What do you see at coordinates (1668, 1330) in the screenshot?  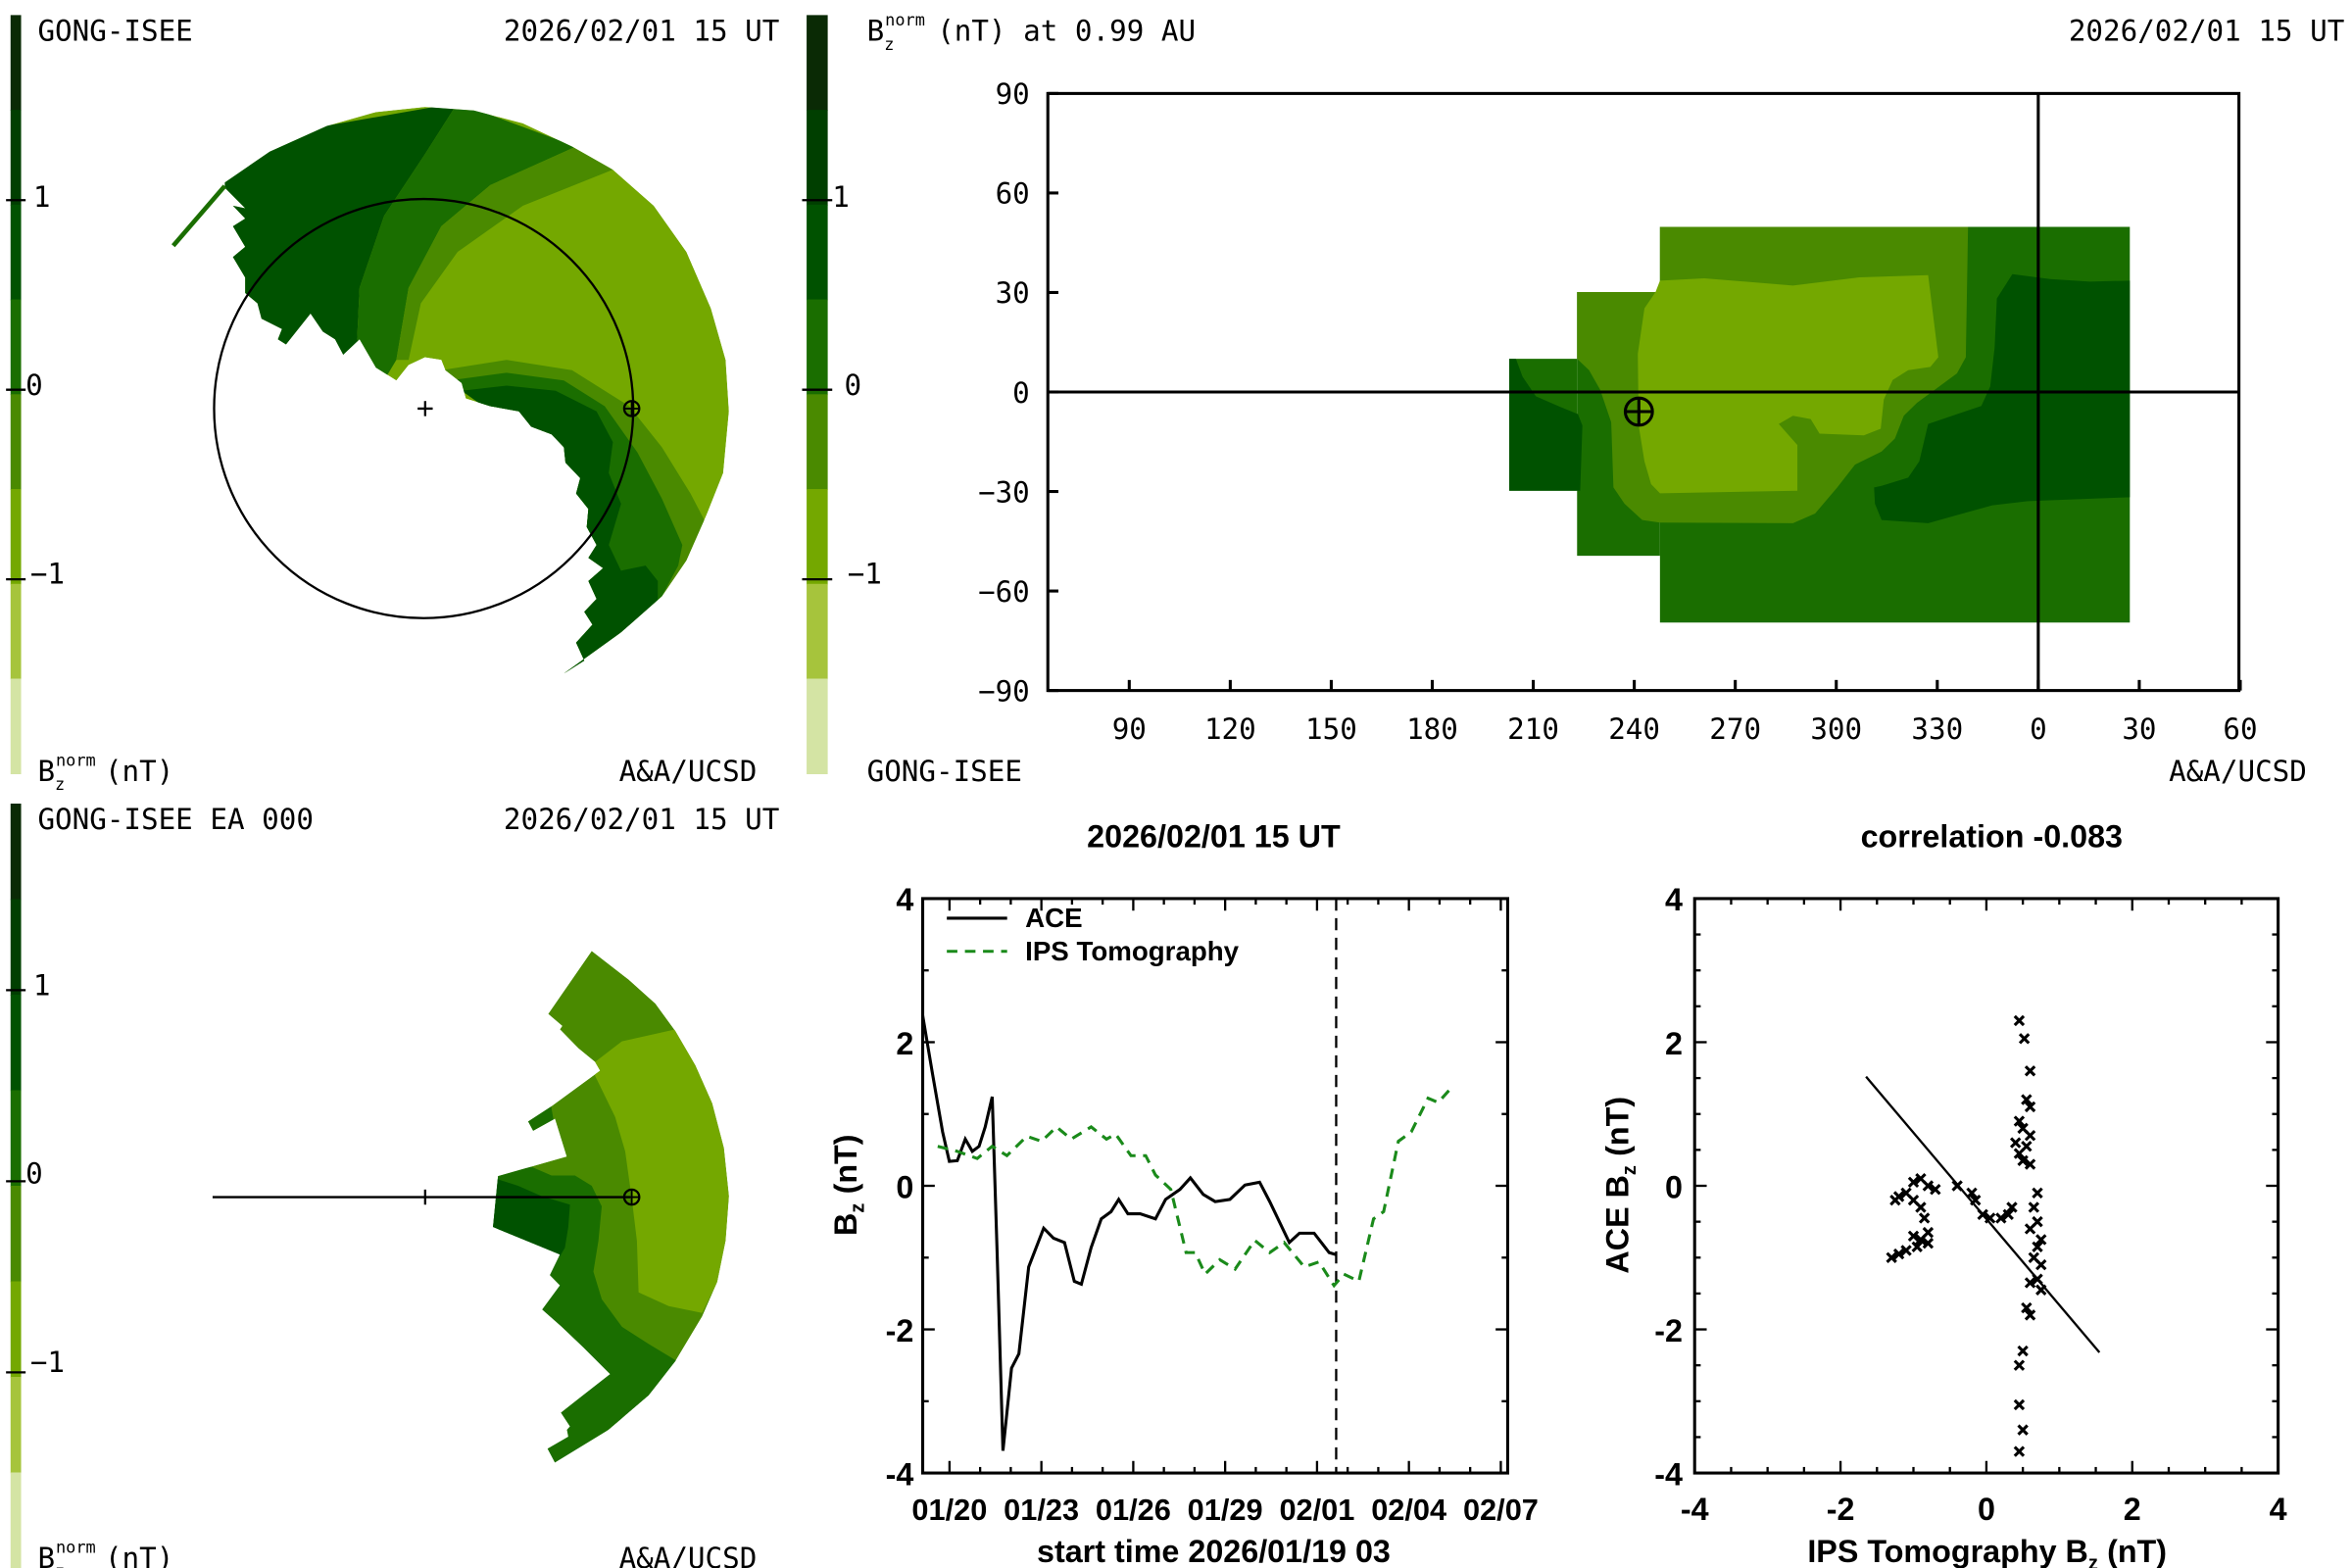 I see `y-tick-label: -2` at bounding box center [1668, 1330].